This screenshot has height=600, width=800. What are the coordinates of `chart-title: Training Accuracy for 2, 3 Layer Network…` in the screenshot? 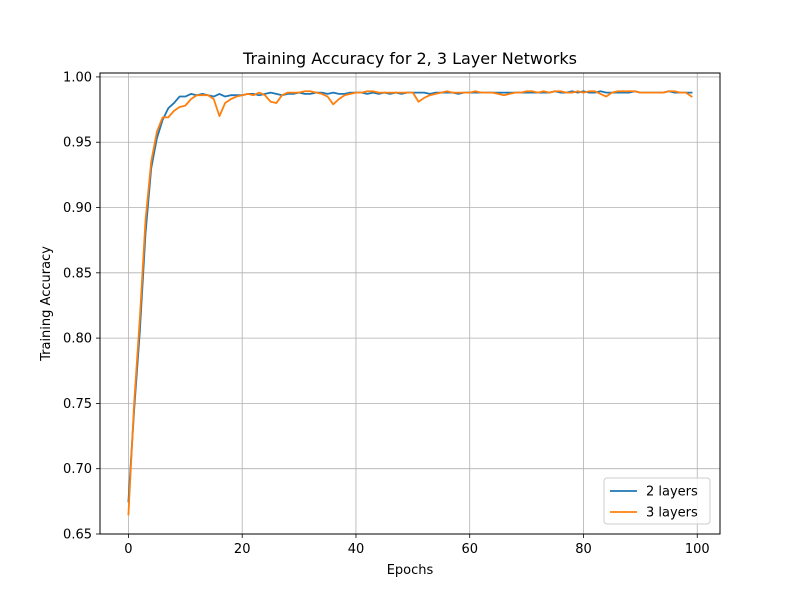 It's located at (409, 58).